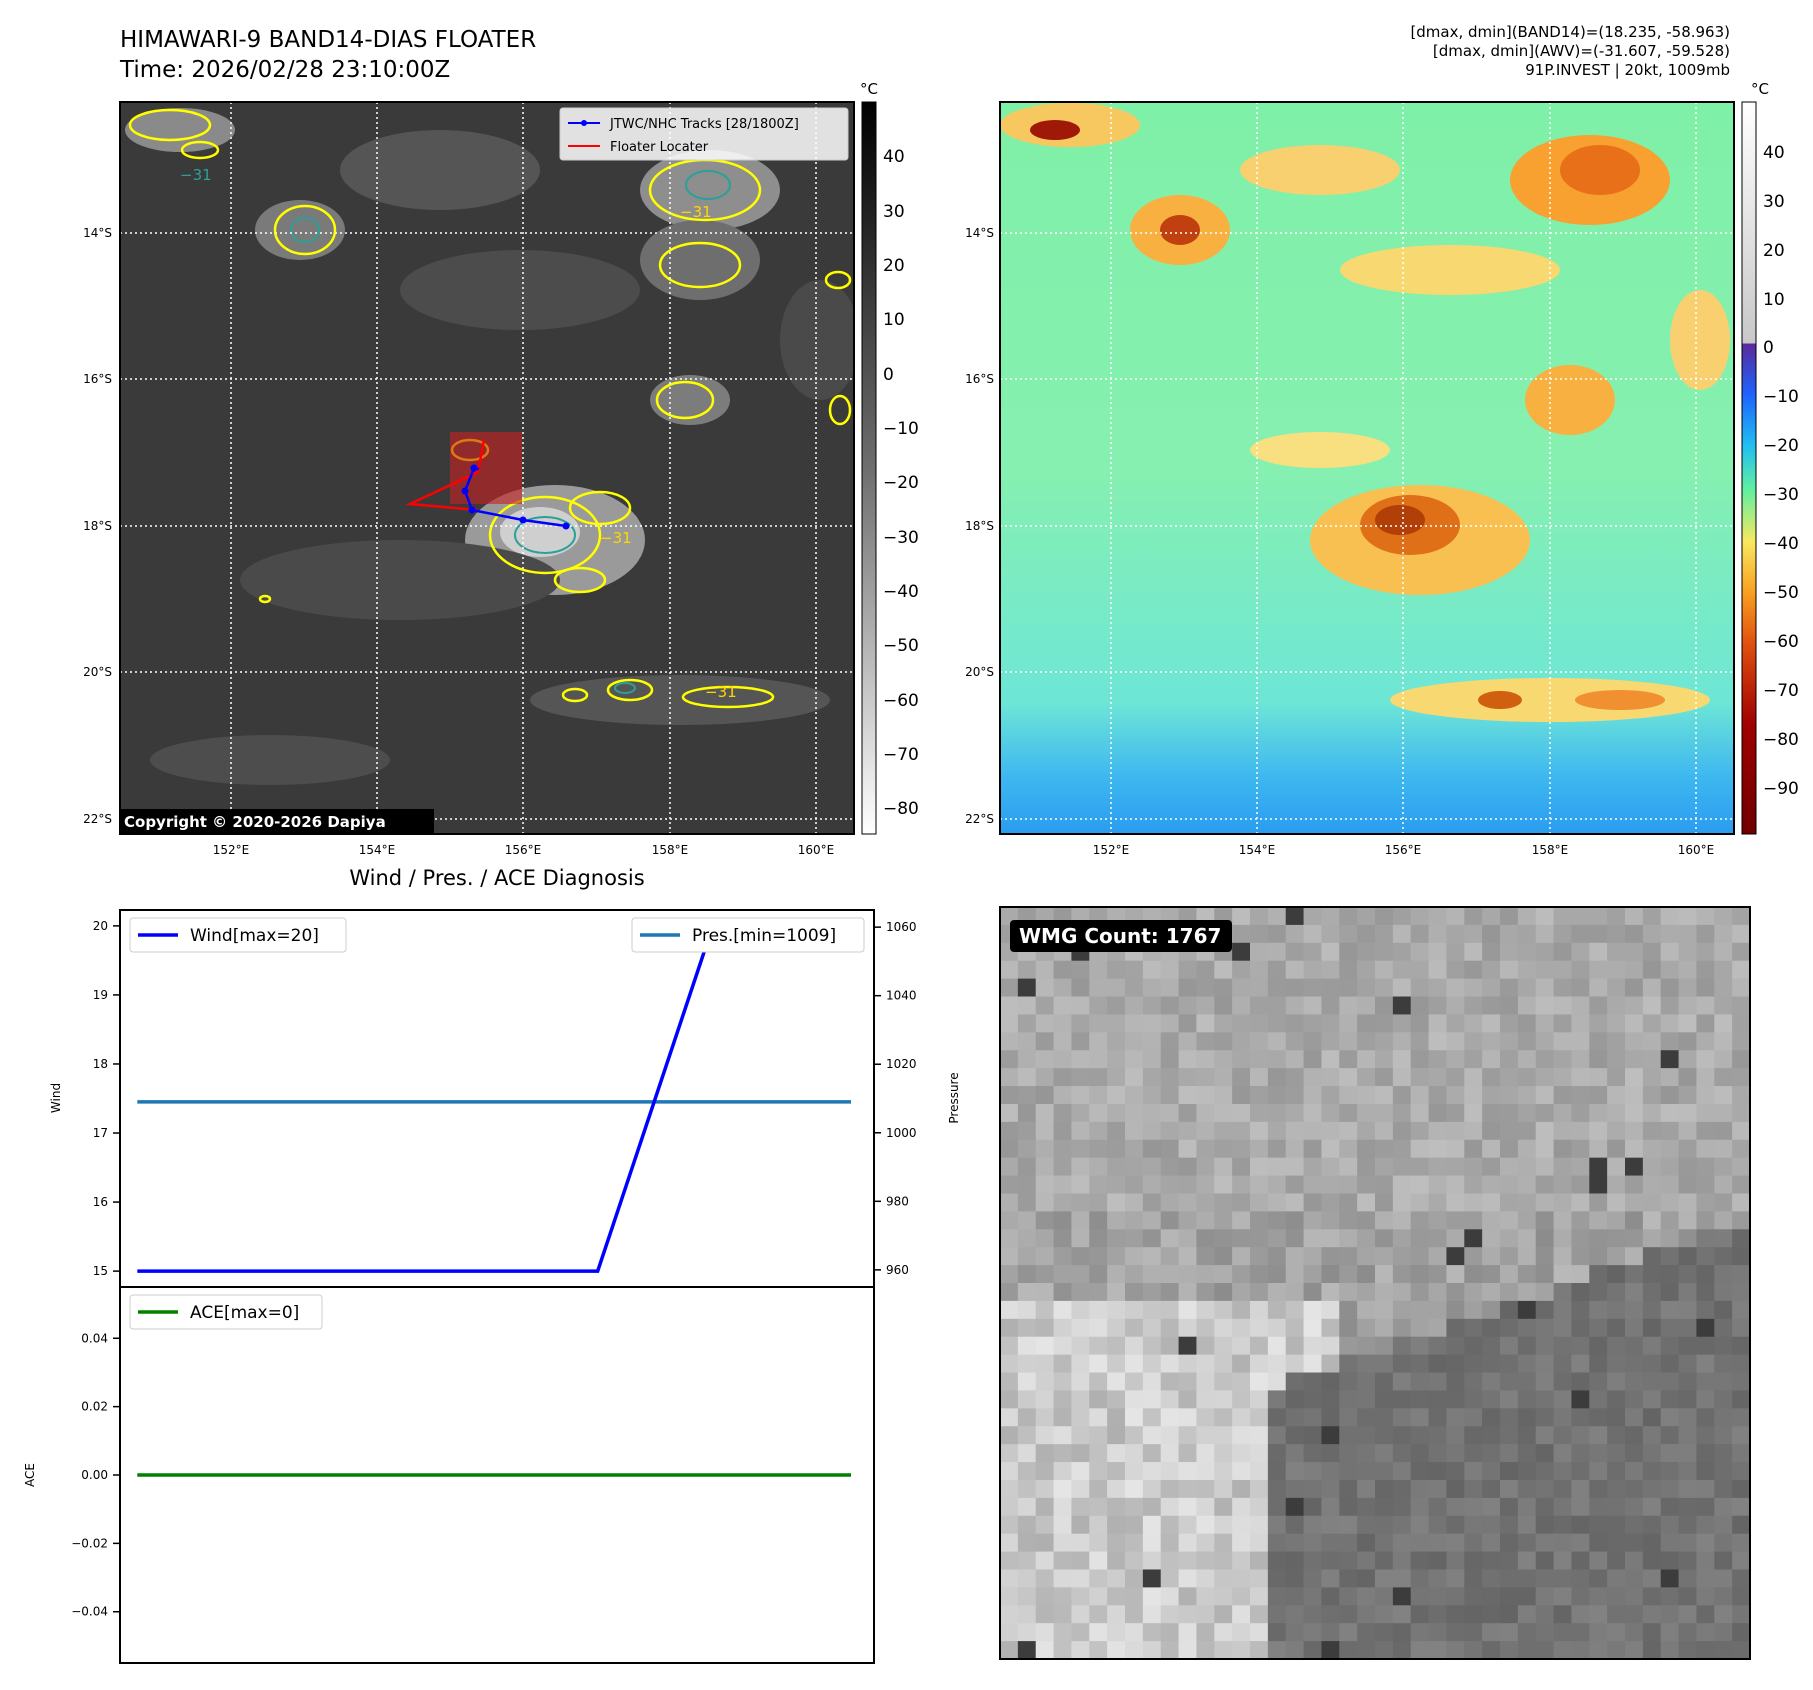 The height and width of the screenshot is (1690, 1813). I want to click on ace-legend-label: ACE[max=0], so click(244, 1313).